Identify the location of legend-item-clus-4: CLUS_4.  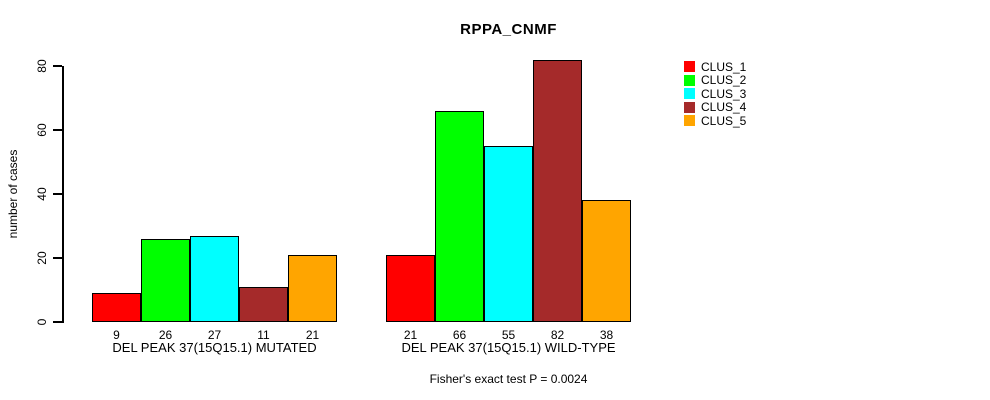
(715, 107).